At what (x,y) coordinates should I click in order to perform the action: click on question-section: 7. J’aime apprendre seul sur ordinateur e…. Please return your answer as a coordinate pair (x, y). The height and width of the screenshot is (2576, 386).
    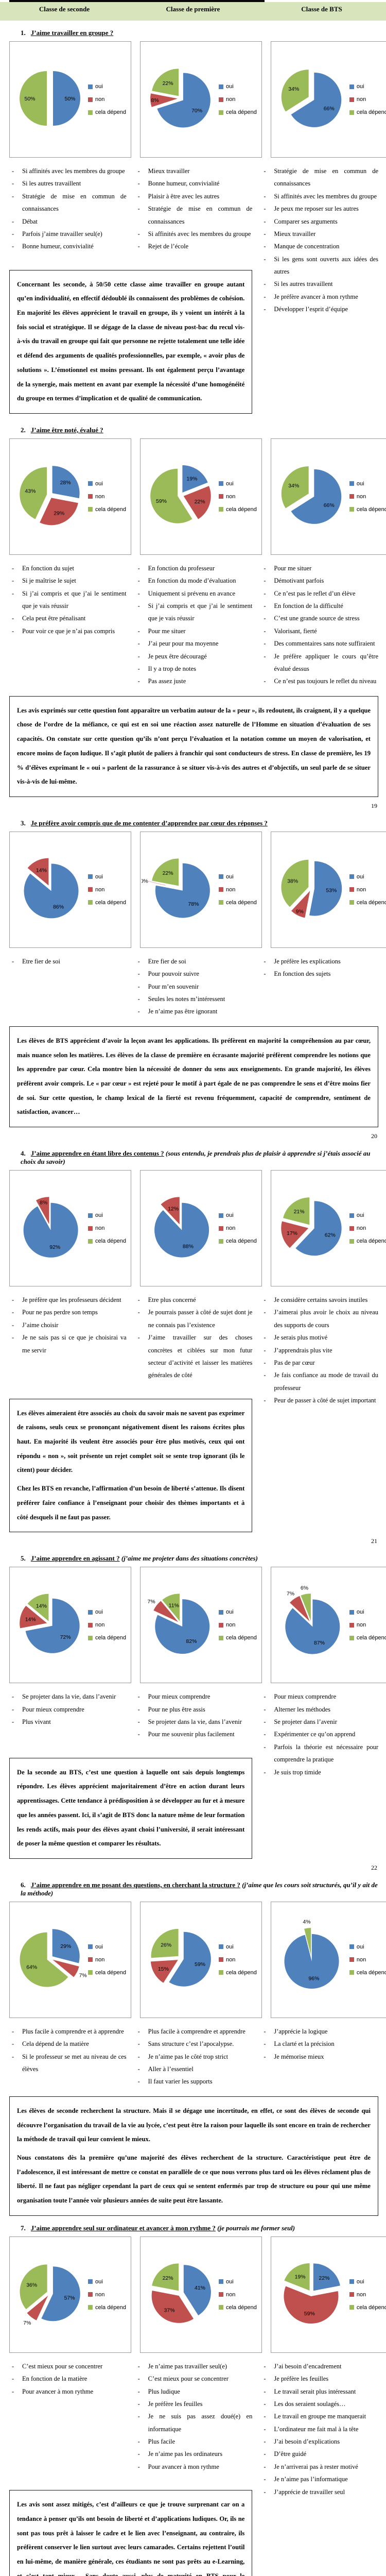
    Looking at the image, I should click on (198, 2400).